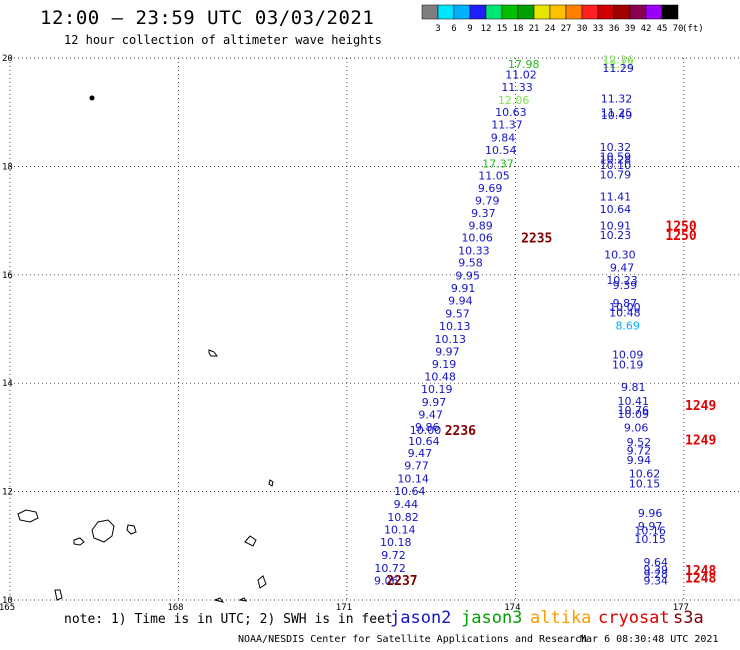 This screenshot has width=740, height=650. Describe the element at coordinates (536, 238) in the screenshot. I see `pass-time-label: 2235` at that location.